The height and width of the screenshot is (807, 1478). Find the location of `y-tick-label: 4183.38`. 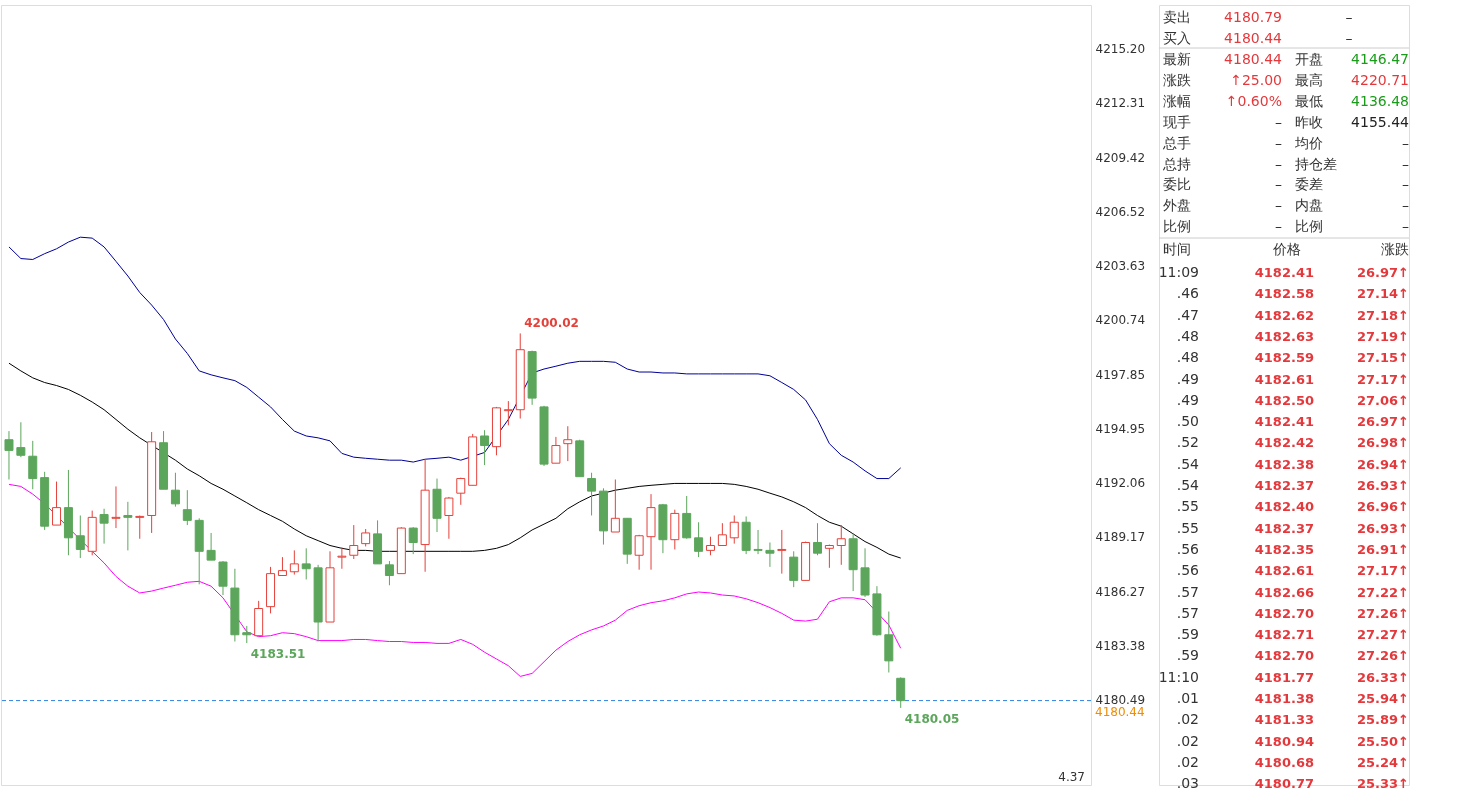

y-tick-label: 4183.38 is located at coordinates (1120, 645).